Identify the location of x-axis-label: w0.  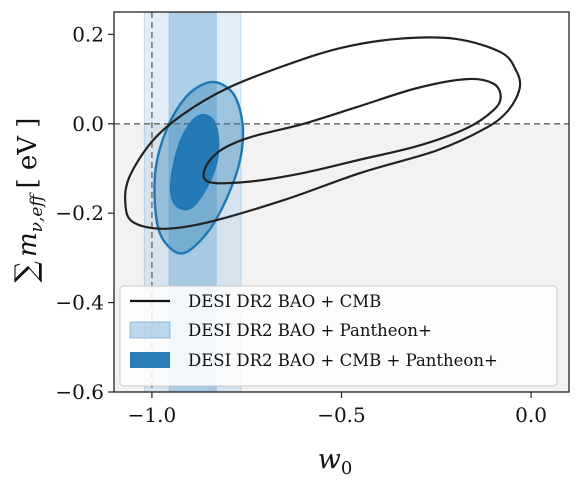
(335, 461).